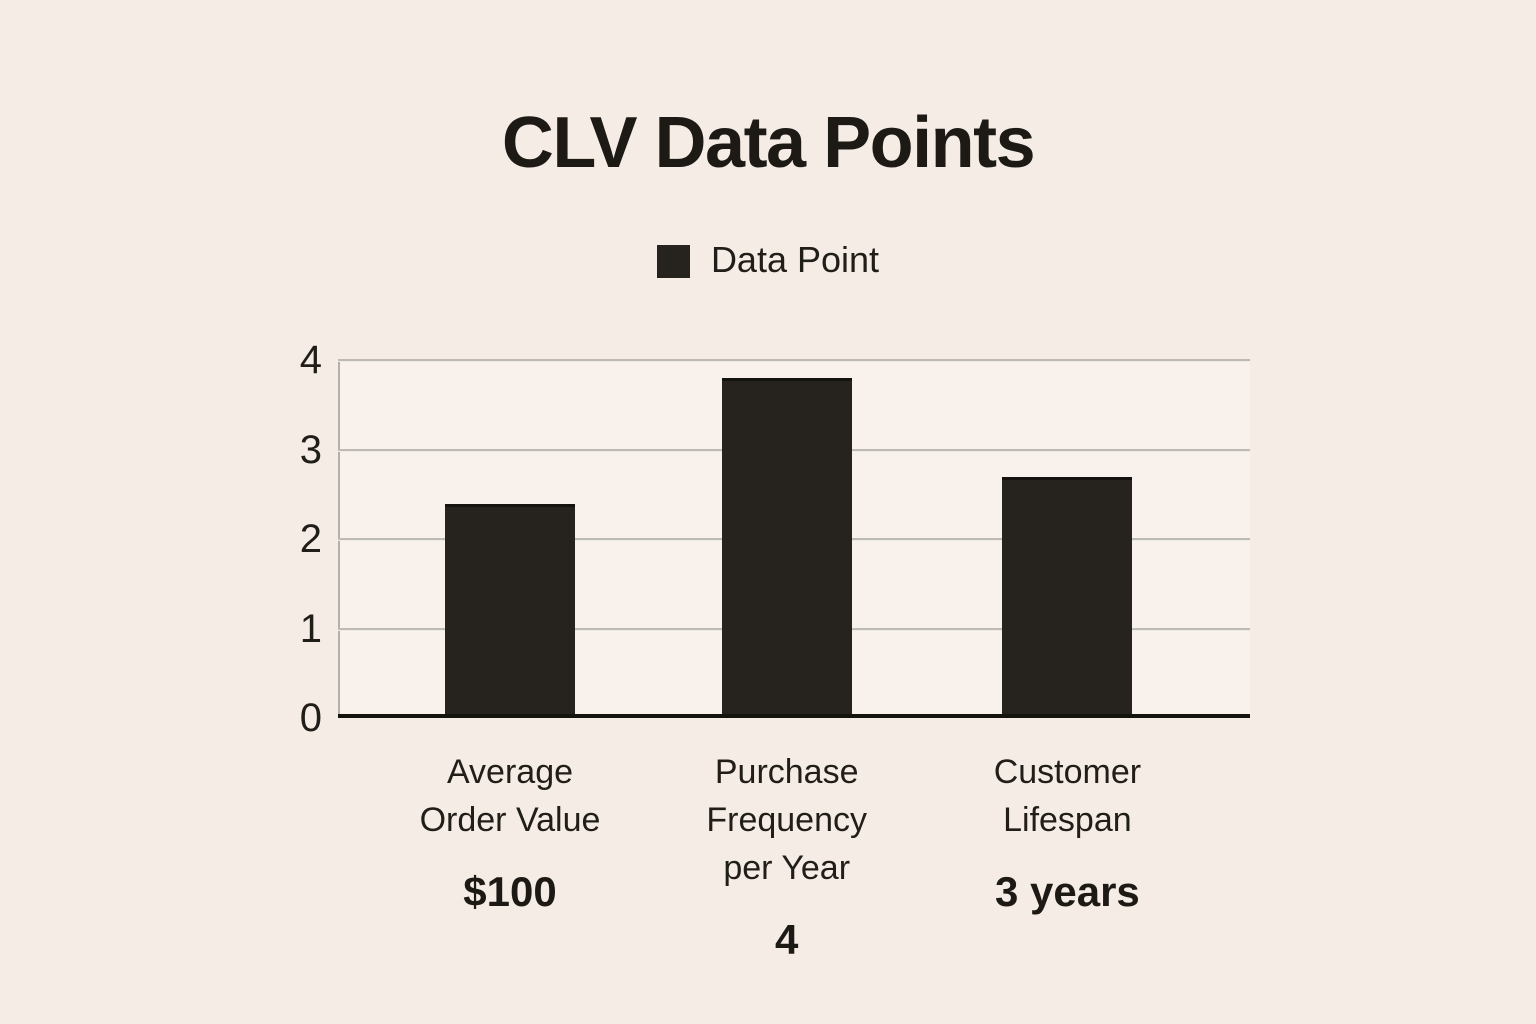  What do you see at coordinates (510, 820) in the screenshot?
I see `x-tick-label: Order Value` at bounding box center [510, 820].